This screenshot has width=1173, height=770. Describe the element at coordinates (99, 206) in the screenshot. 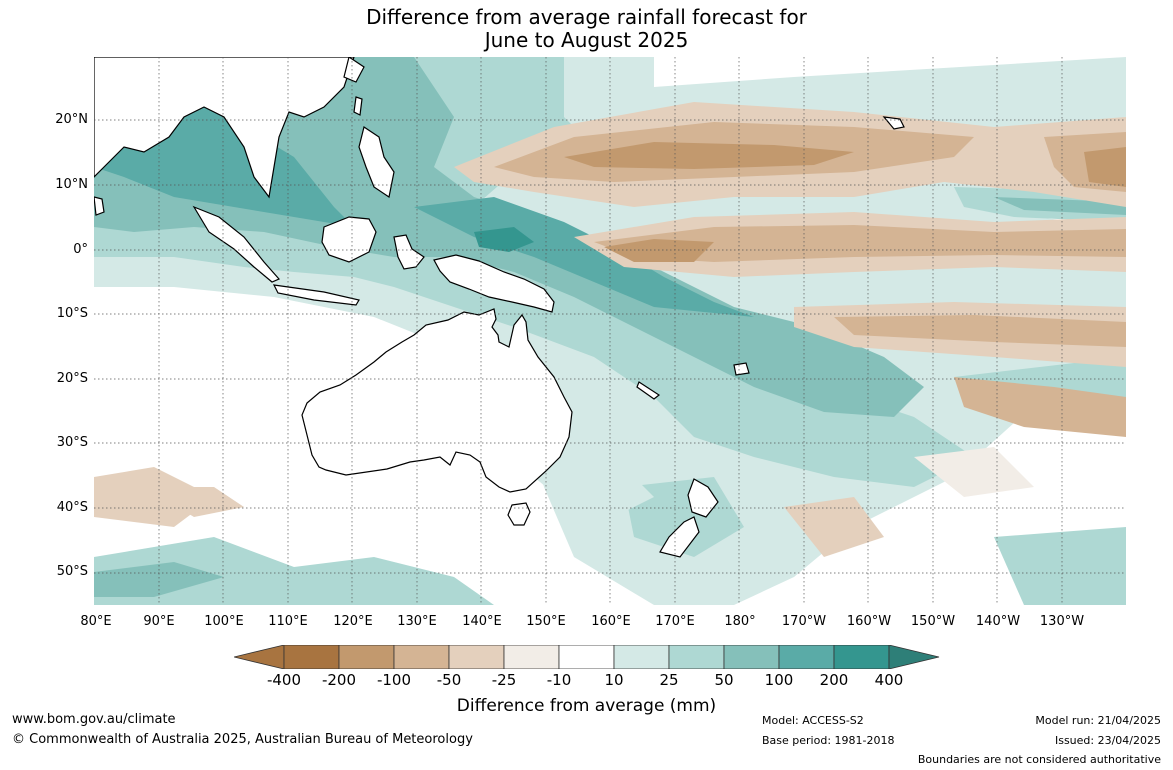

I see `sri-lanka` at that location.